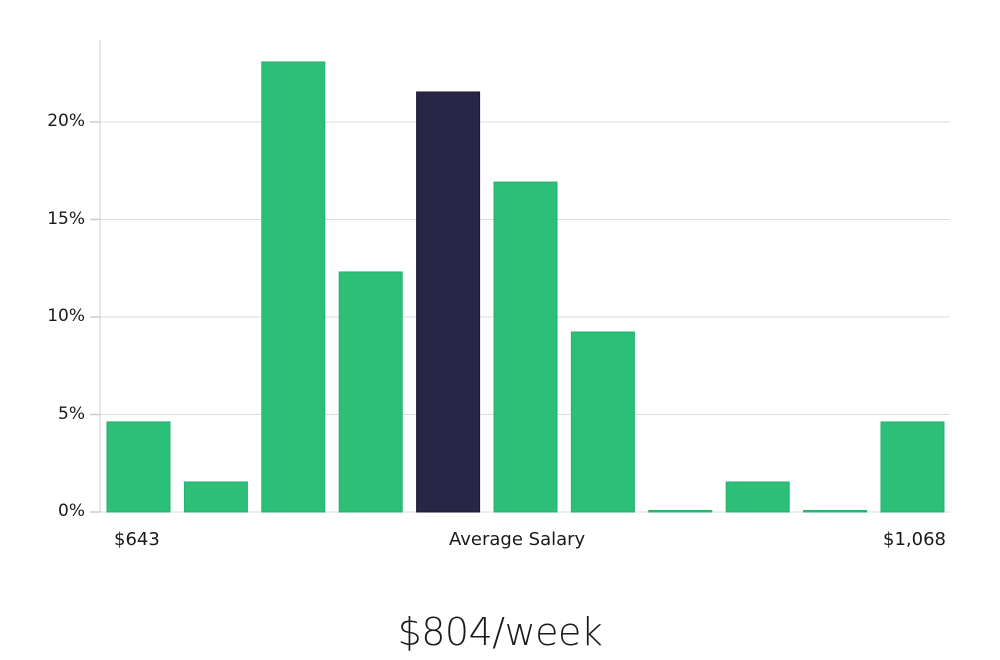 The image size is (1000, 660). I want to click on y-tick-label: 20%, so click(66, 121).